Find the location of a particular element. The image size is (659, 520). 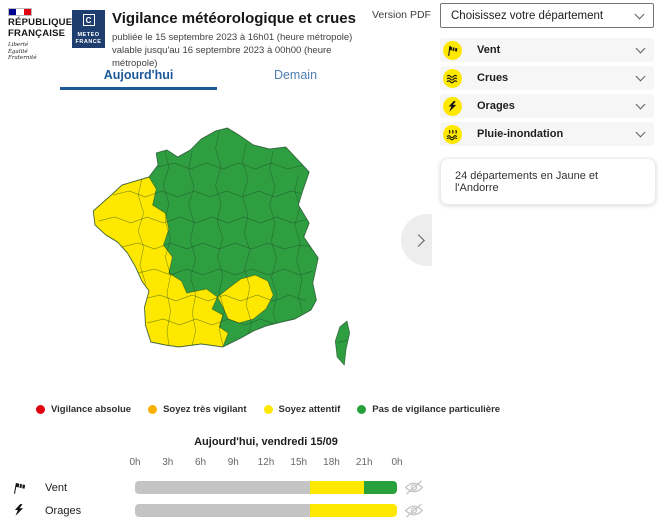

timeline-hours-axis: 0h 3h 6h 9h 12h 15h 18h 21h 0h is located at coordinates (265, 463).